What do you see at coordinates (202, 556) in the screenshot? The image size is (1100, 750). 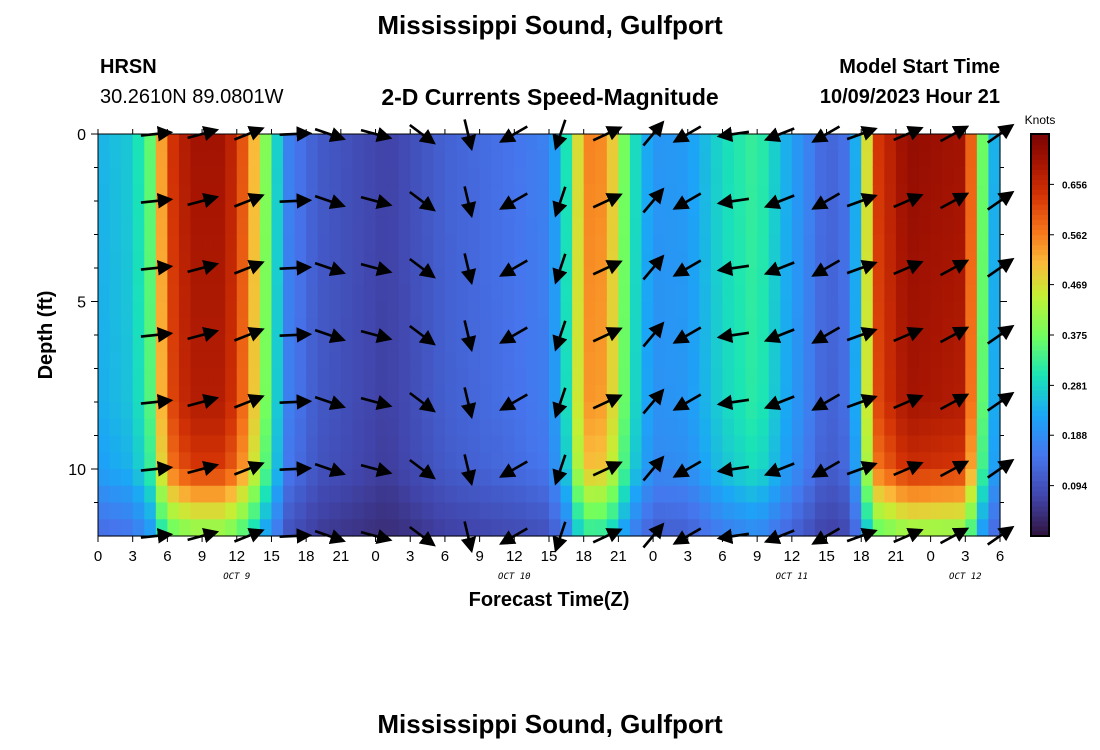 I see `x-tick-label: 9` at bounding box center [202, 556].